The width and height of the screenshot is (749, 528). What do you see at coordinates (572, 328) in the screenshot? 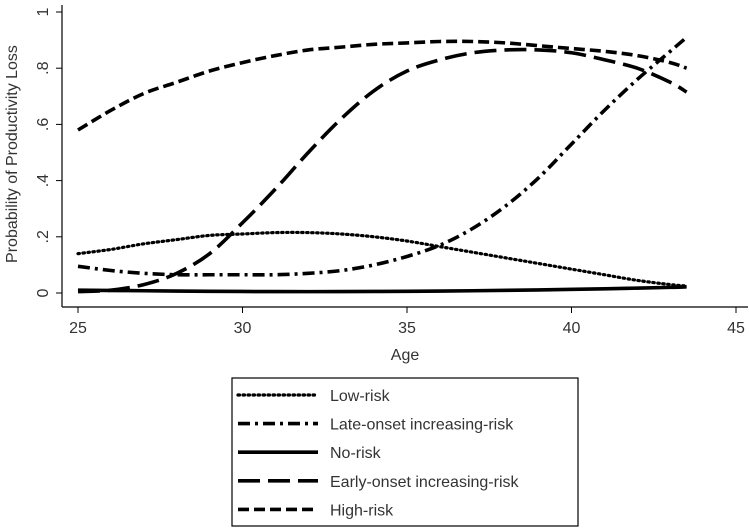
I see `x-tick-label: 40` at bounding box center [572, 328].